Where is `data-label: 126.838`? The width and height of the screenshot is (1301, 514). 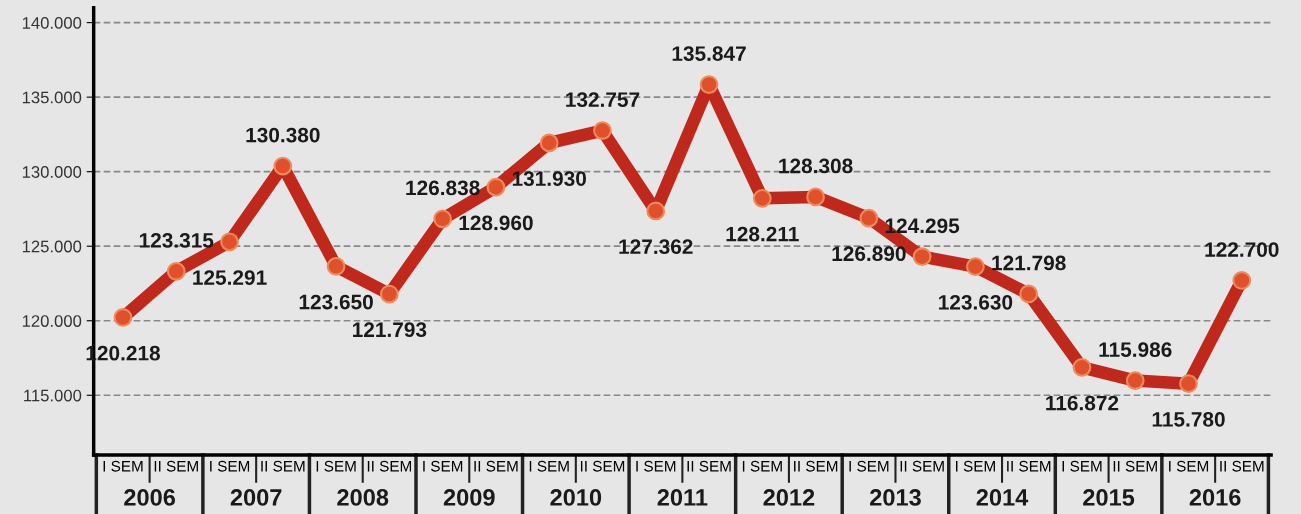 data-label: 126.838 is located at coordinates (443, 188).